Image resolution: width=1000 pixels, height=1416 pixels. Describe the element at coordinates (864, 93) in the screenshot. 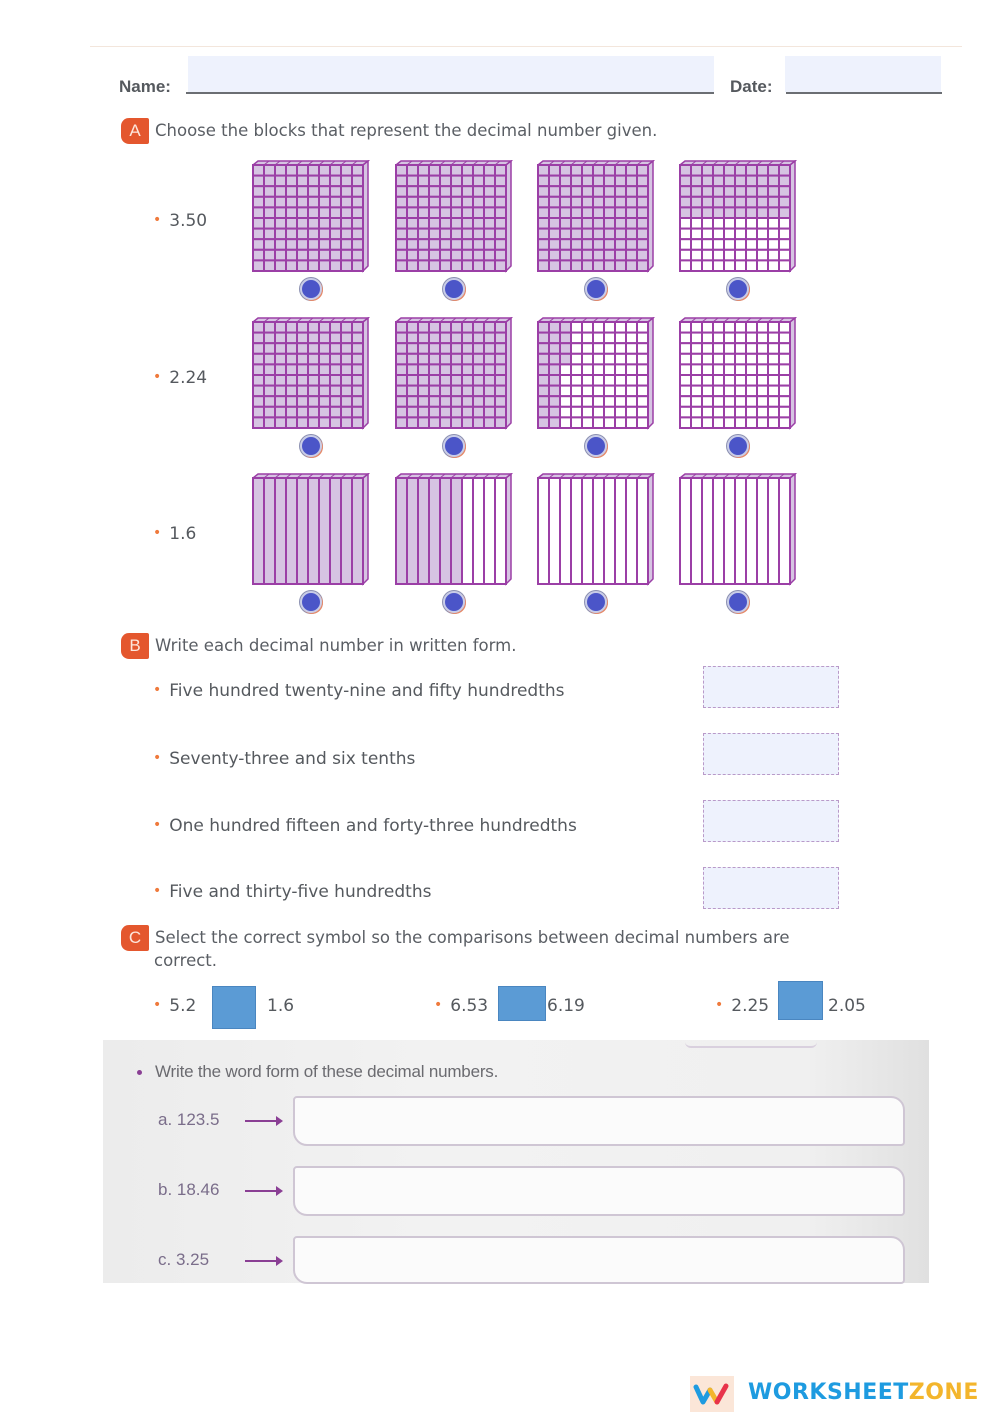

I see `date-underline` at that location.